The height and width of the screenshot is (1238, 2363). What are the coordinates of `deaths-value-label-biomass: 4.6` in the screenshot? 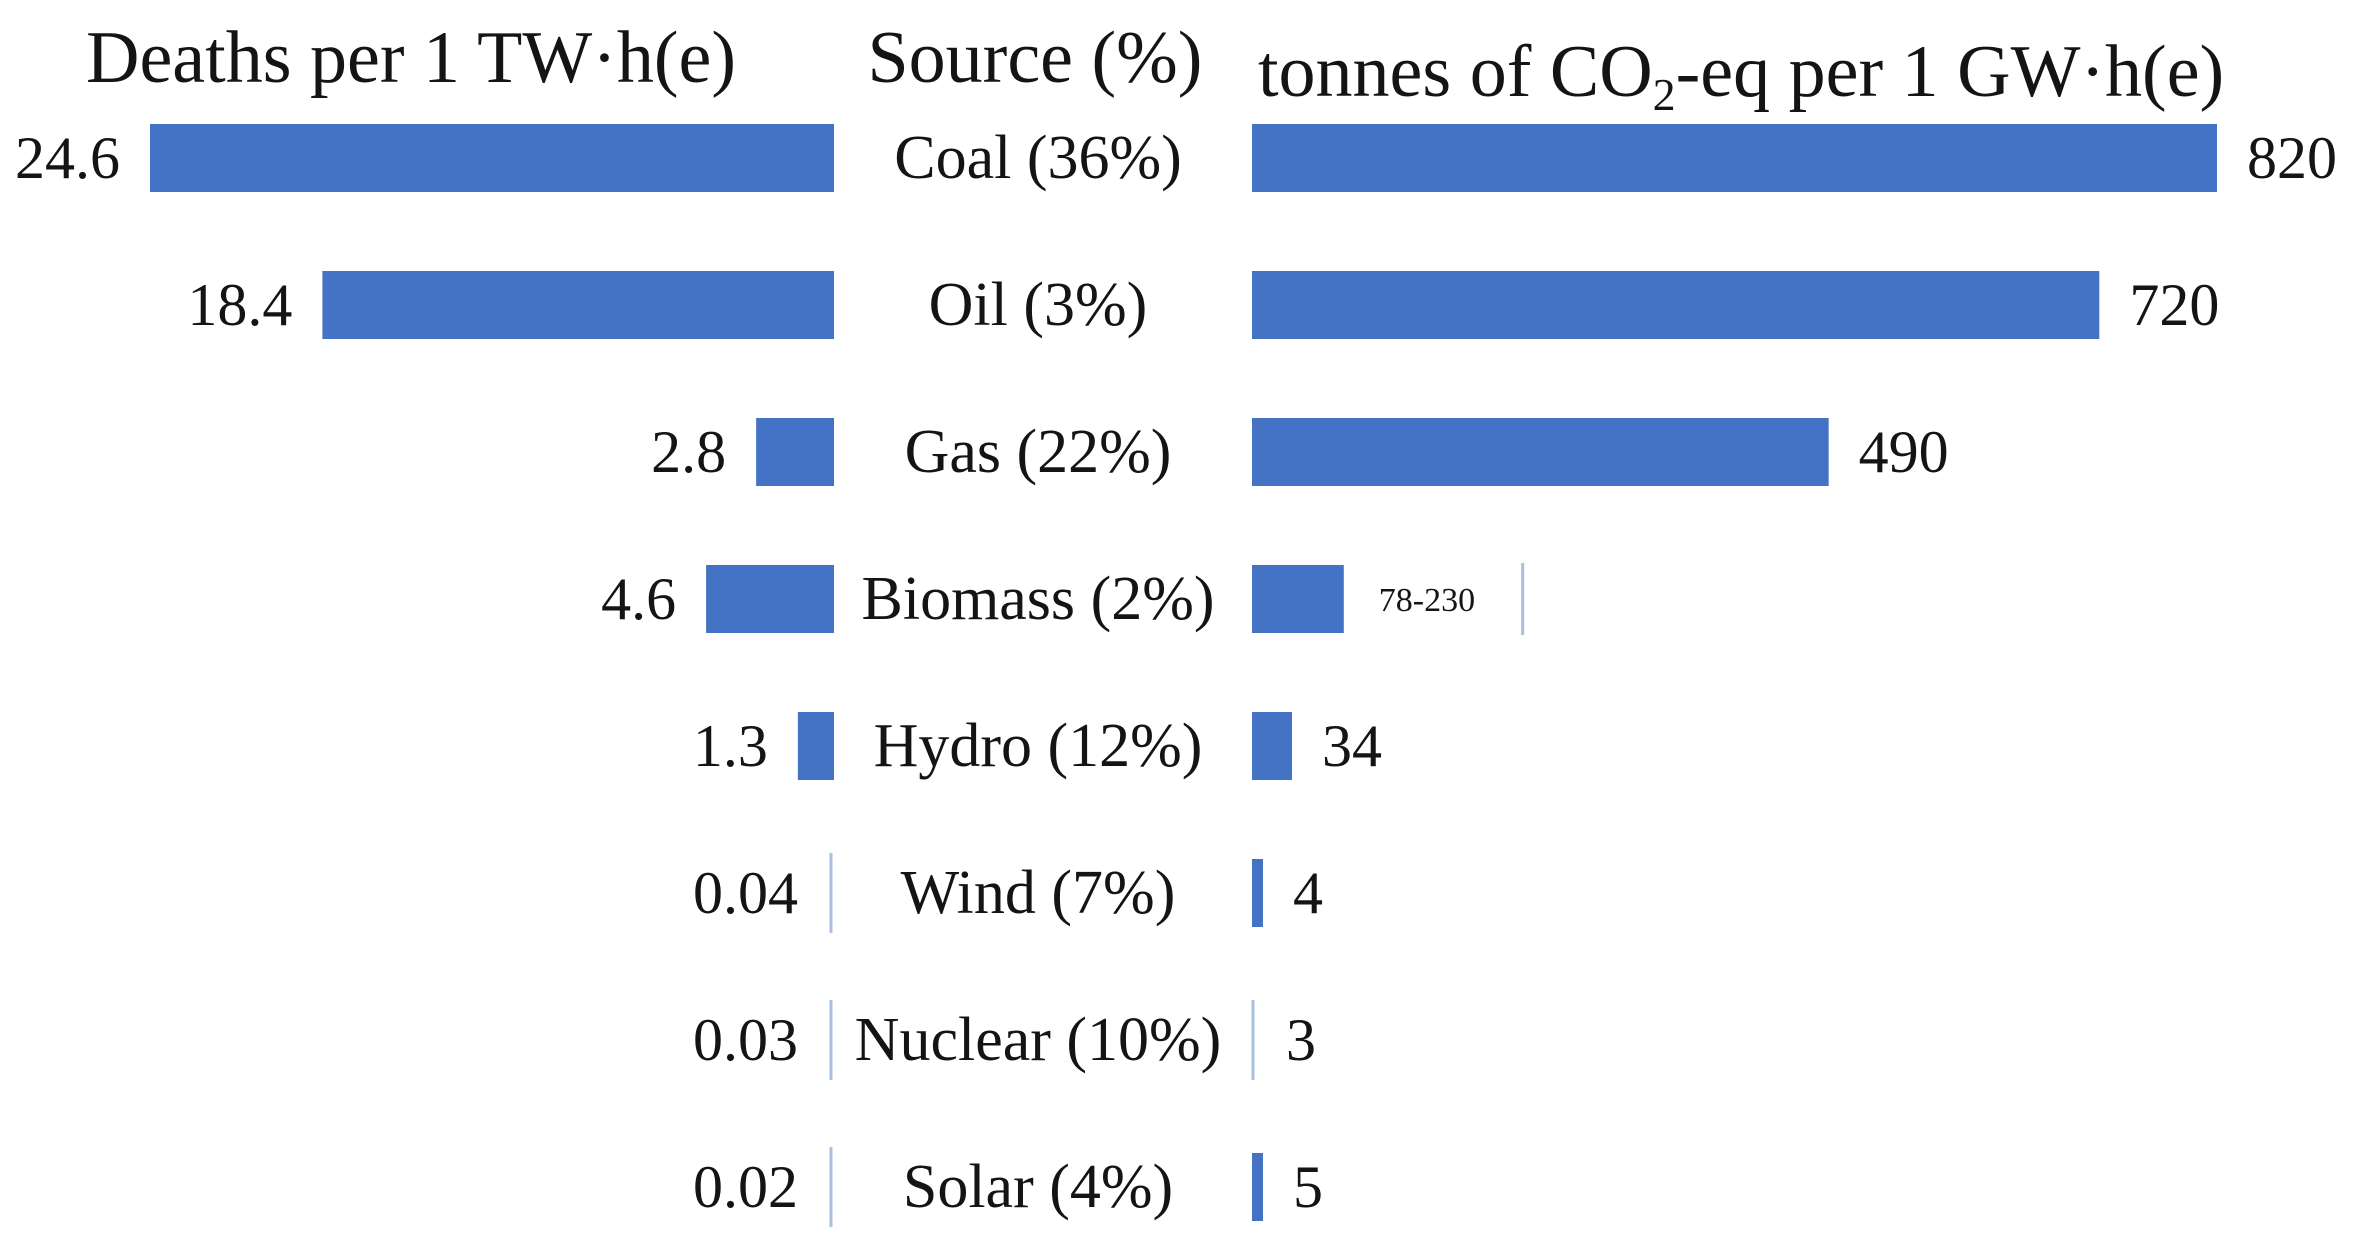 It's located at (638, 599).